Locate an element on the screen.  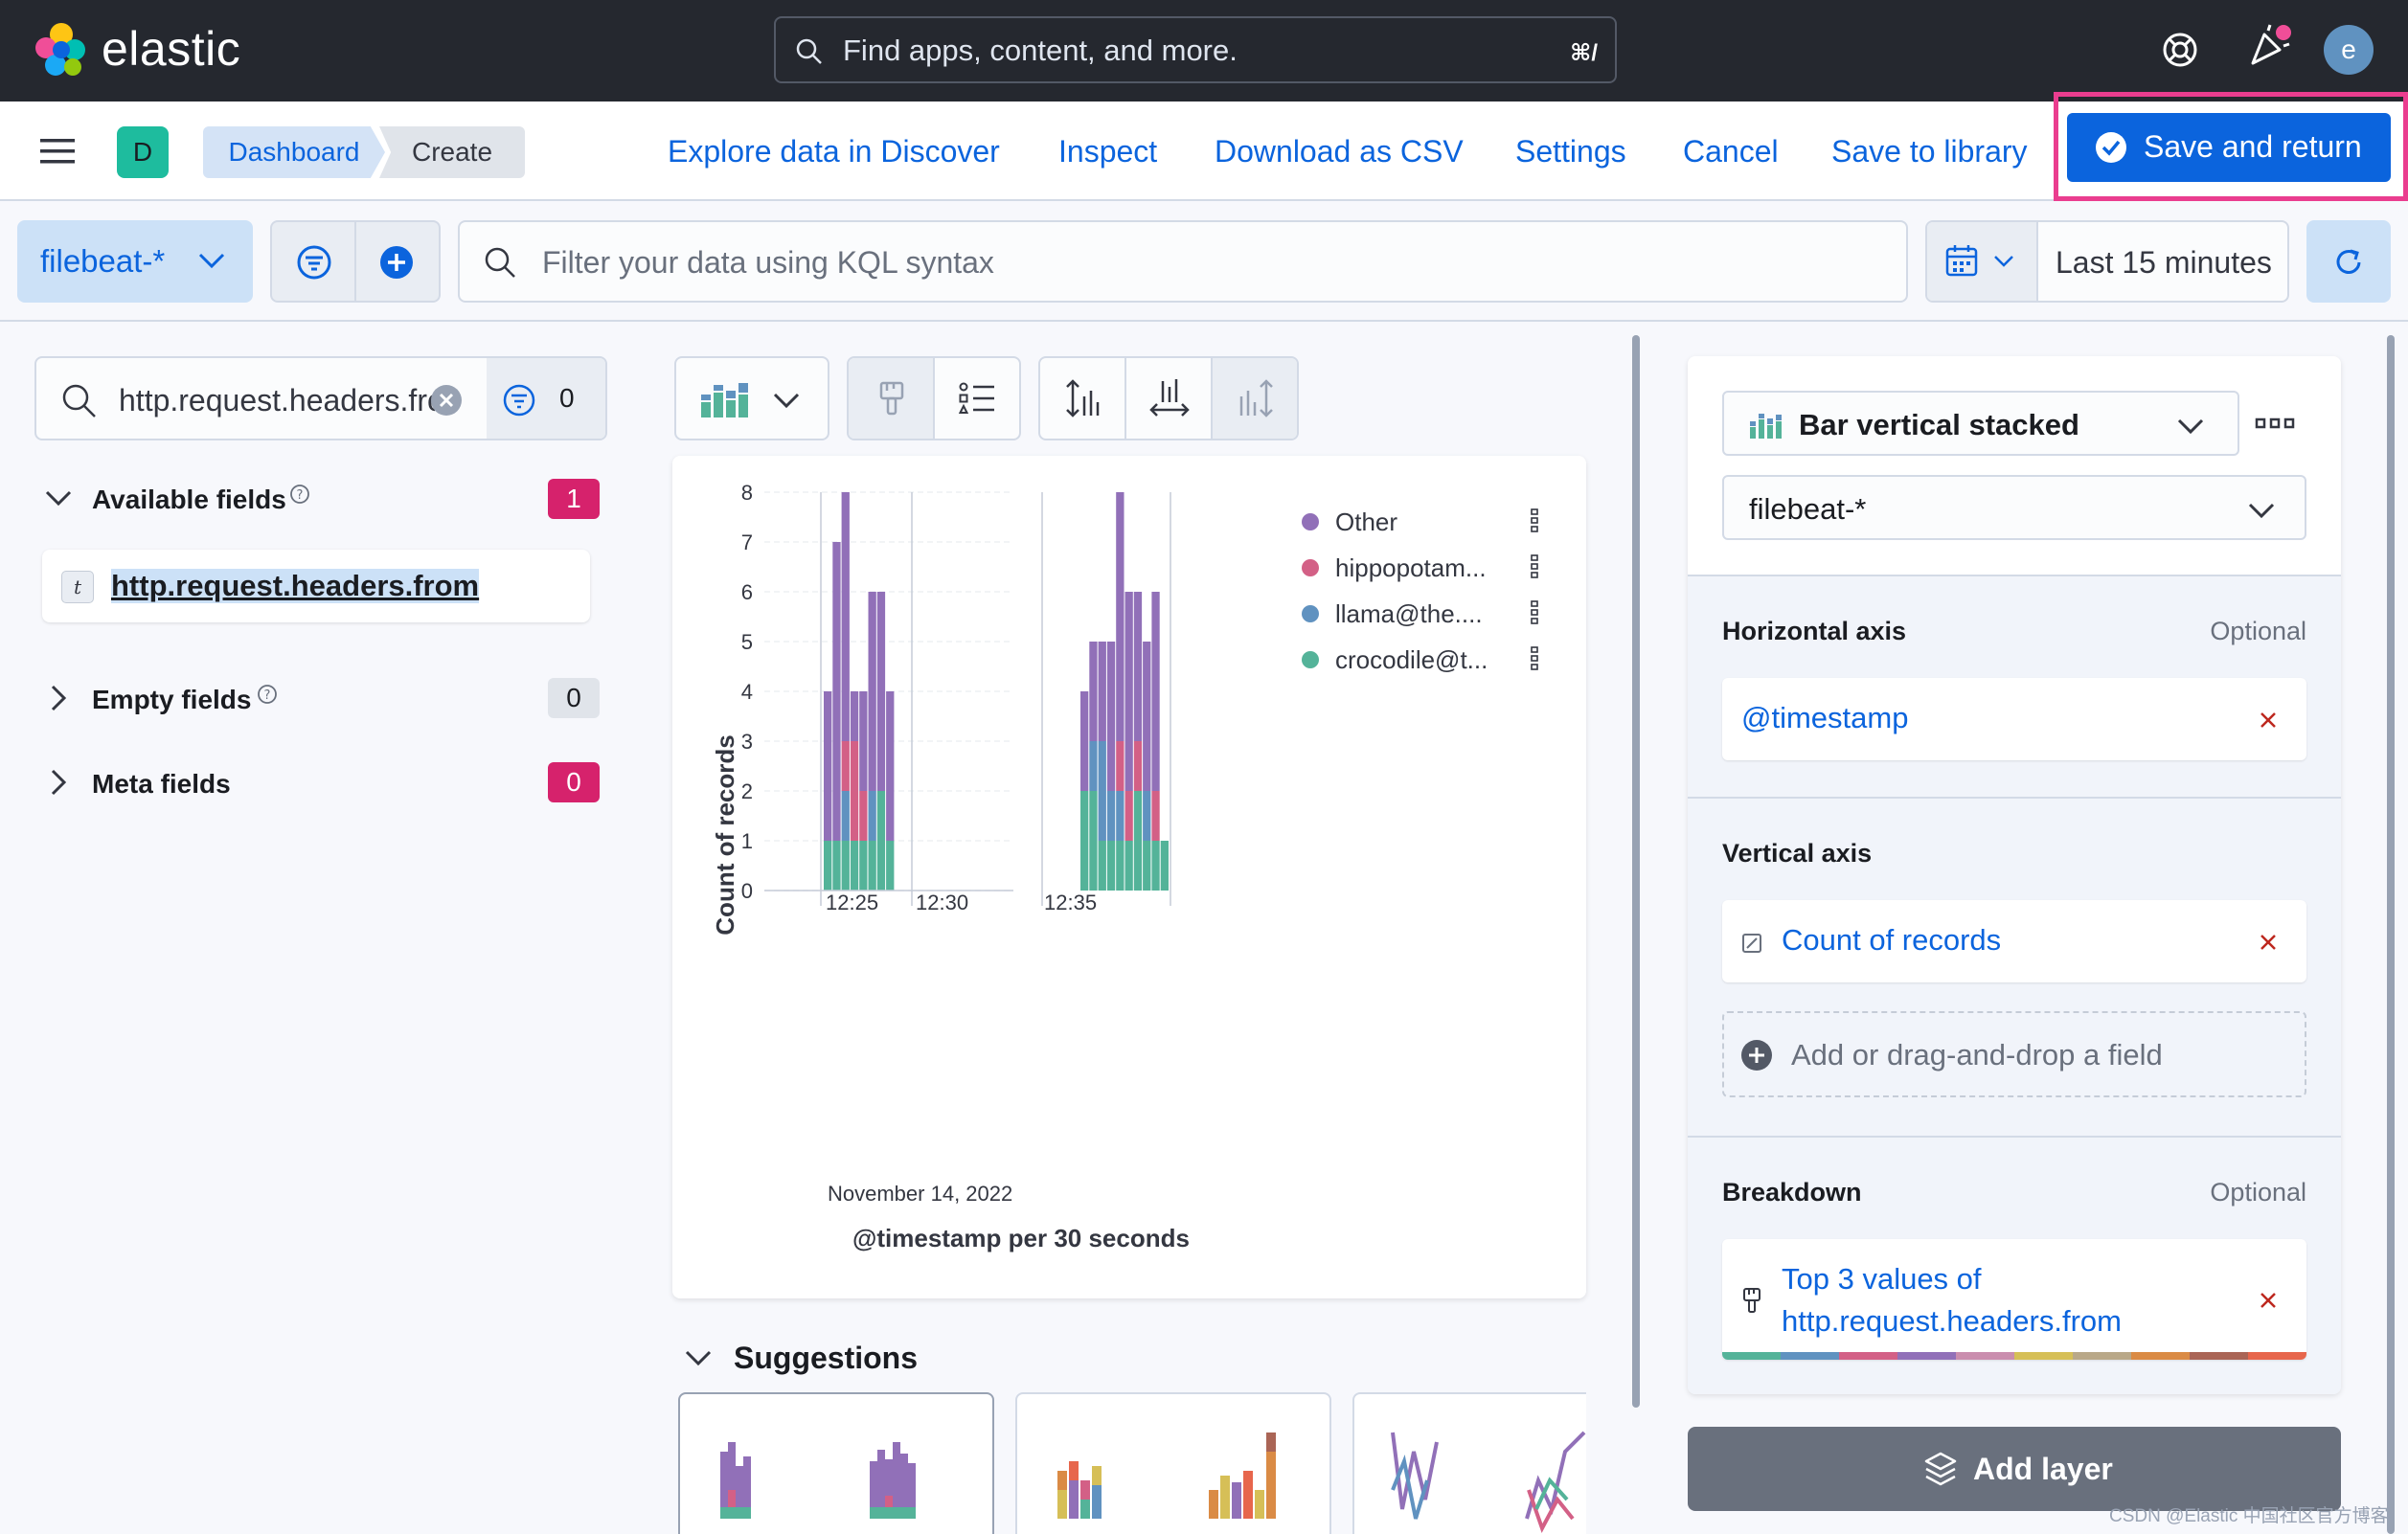
inspect-link: Inspect is located at coordinates (1108, 151).